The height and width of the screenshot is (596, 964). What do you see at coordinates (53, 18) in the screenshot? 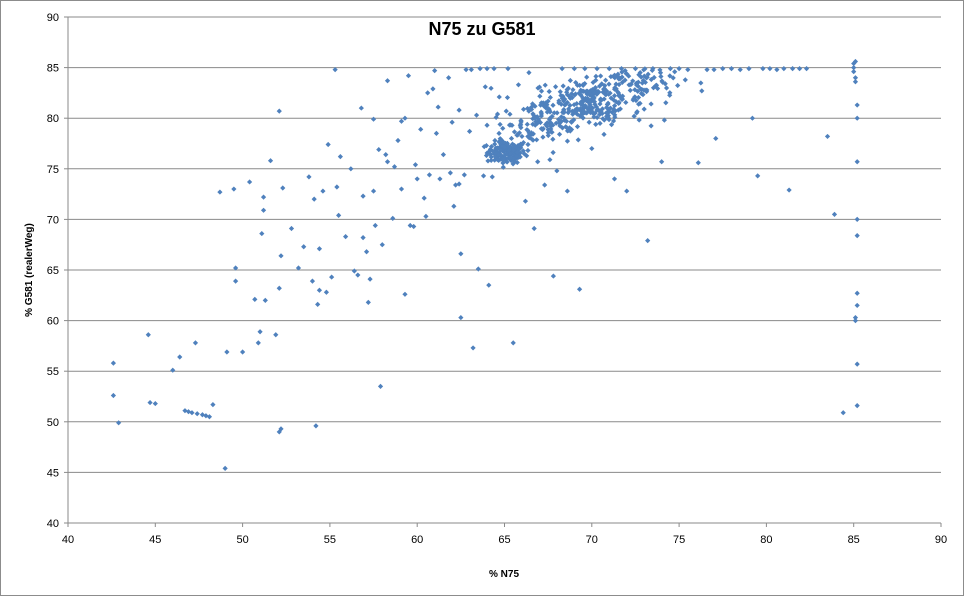
I see `y-tick-label: 90` at bounding box center [53, 18].